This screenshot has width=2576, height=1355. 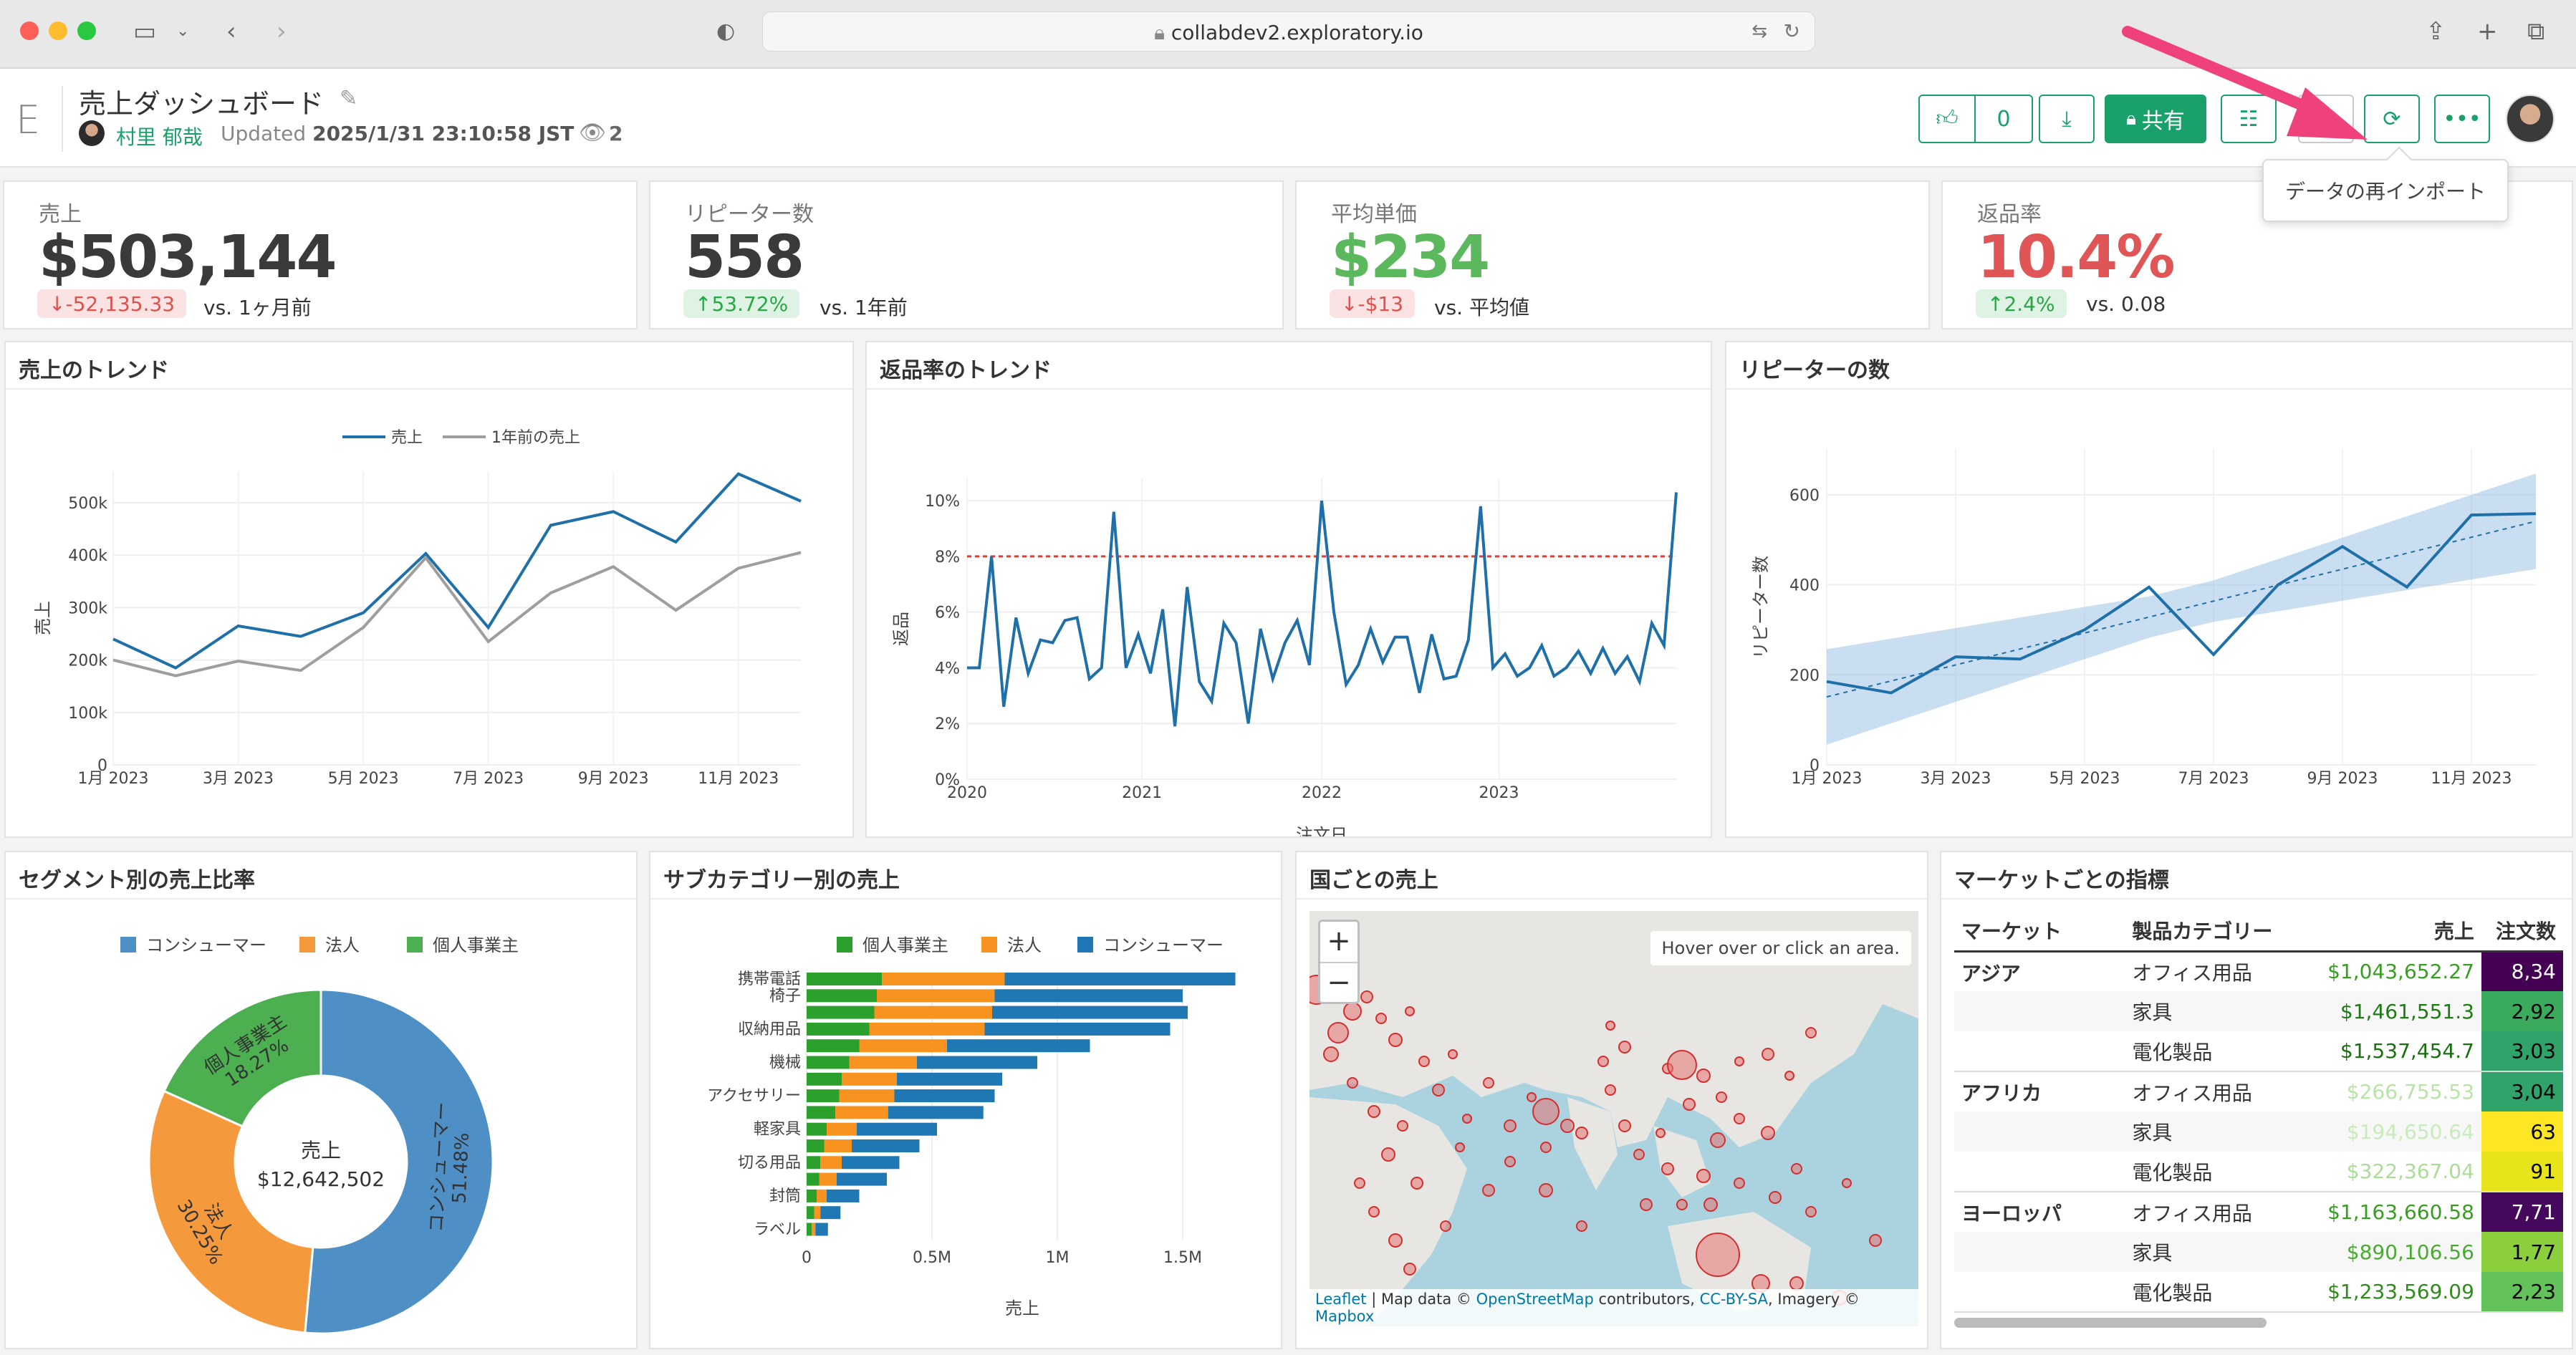 What do you see at coordinates (1339, 941) in the screenshot?
I see `zoom-in-button: +` at bounding box center [1339, 941].